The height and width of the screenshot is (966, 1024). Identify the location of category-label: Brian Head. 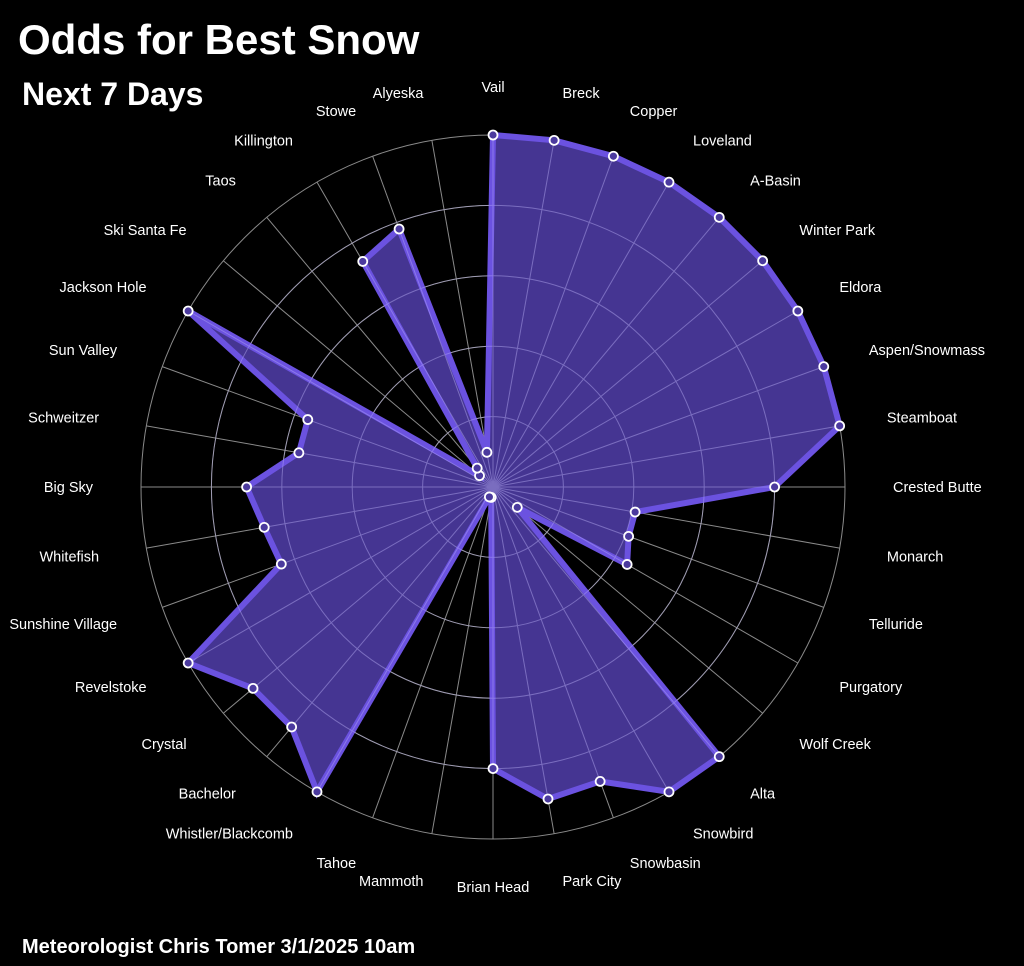
(493, 888).